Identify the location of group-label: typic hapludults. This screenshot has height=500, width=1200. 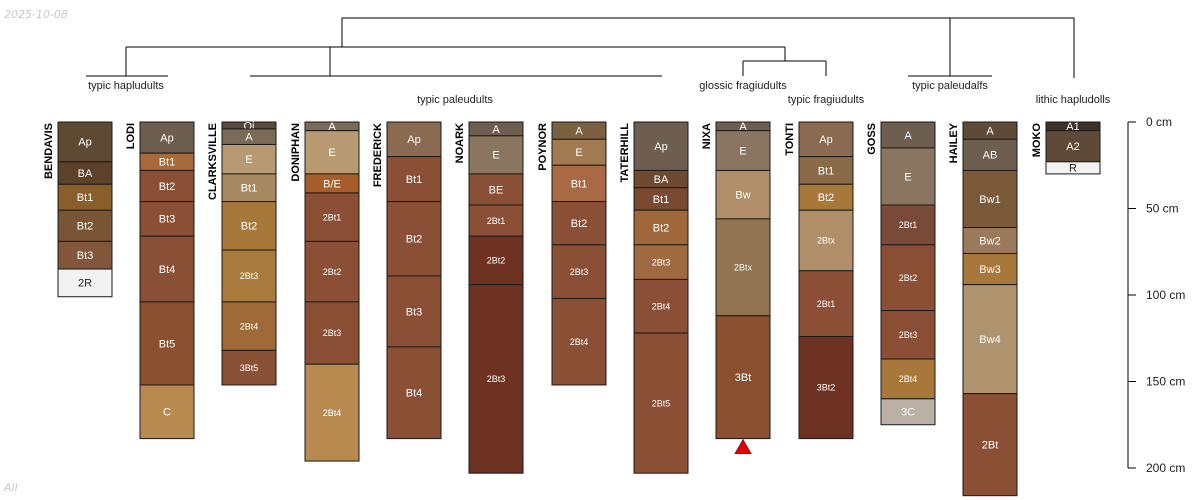
(126, 86).